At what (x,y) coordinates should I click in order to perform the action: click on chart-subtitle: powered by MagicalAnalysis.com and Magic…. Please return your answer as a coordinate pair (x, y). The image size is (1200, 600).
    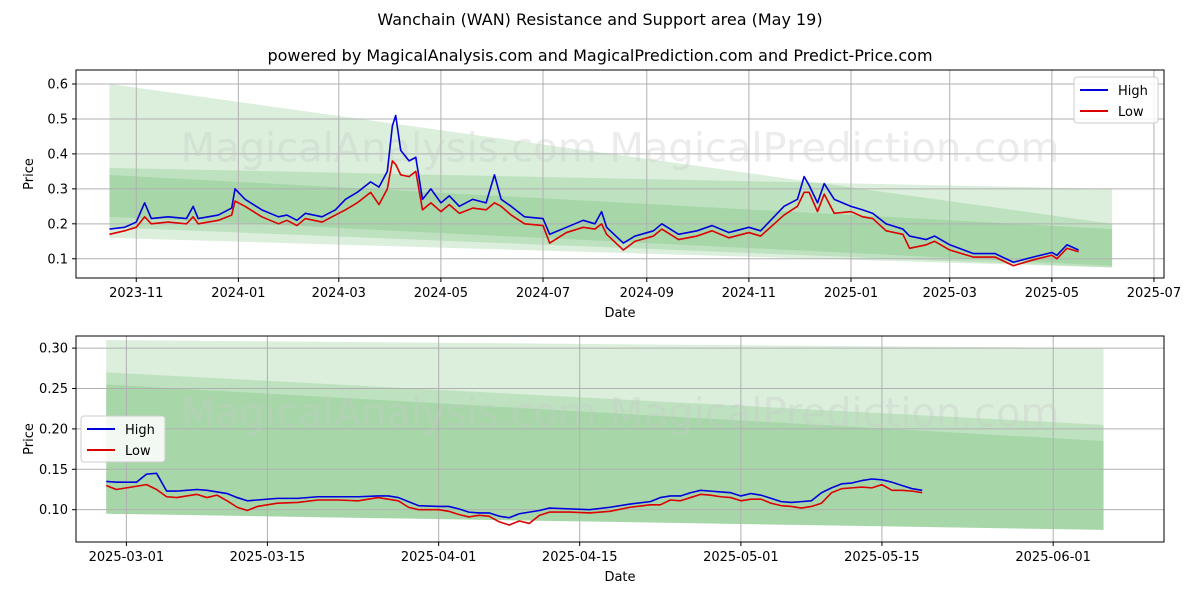
    Looking at the image, I should click on (600, 55).